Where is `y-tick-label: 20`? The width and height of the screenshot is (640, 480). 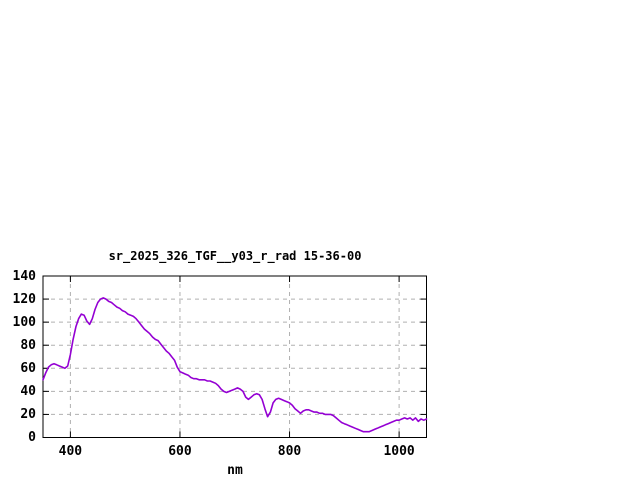
y-tick-label: 20 is located at coordinates (28, 414).